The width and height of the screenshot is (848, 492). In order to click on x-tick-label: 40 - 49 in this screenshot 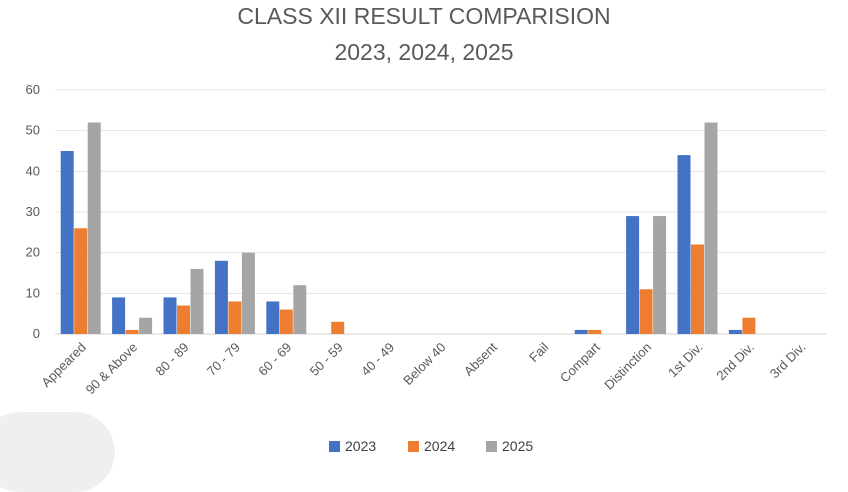, I will do `click(377, 359)`.